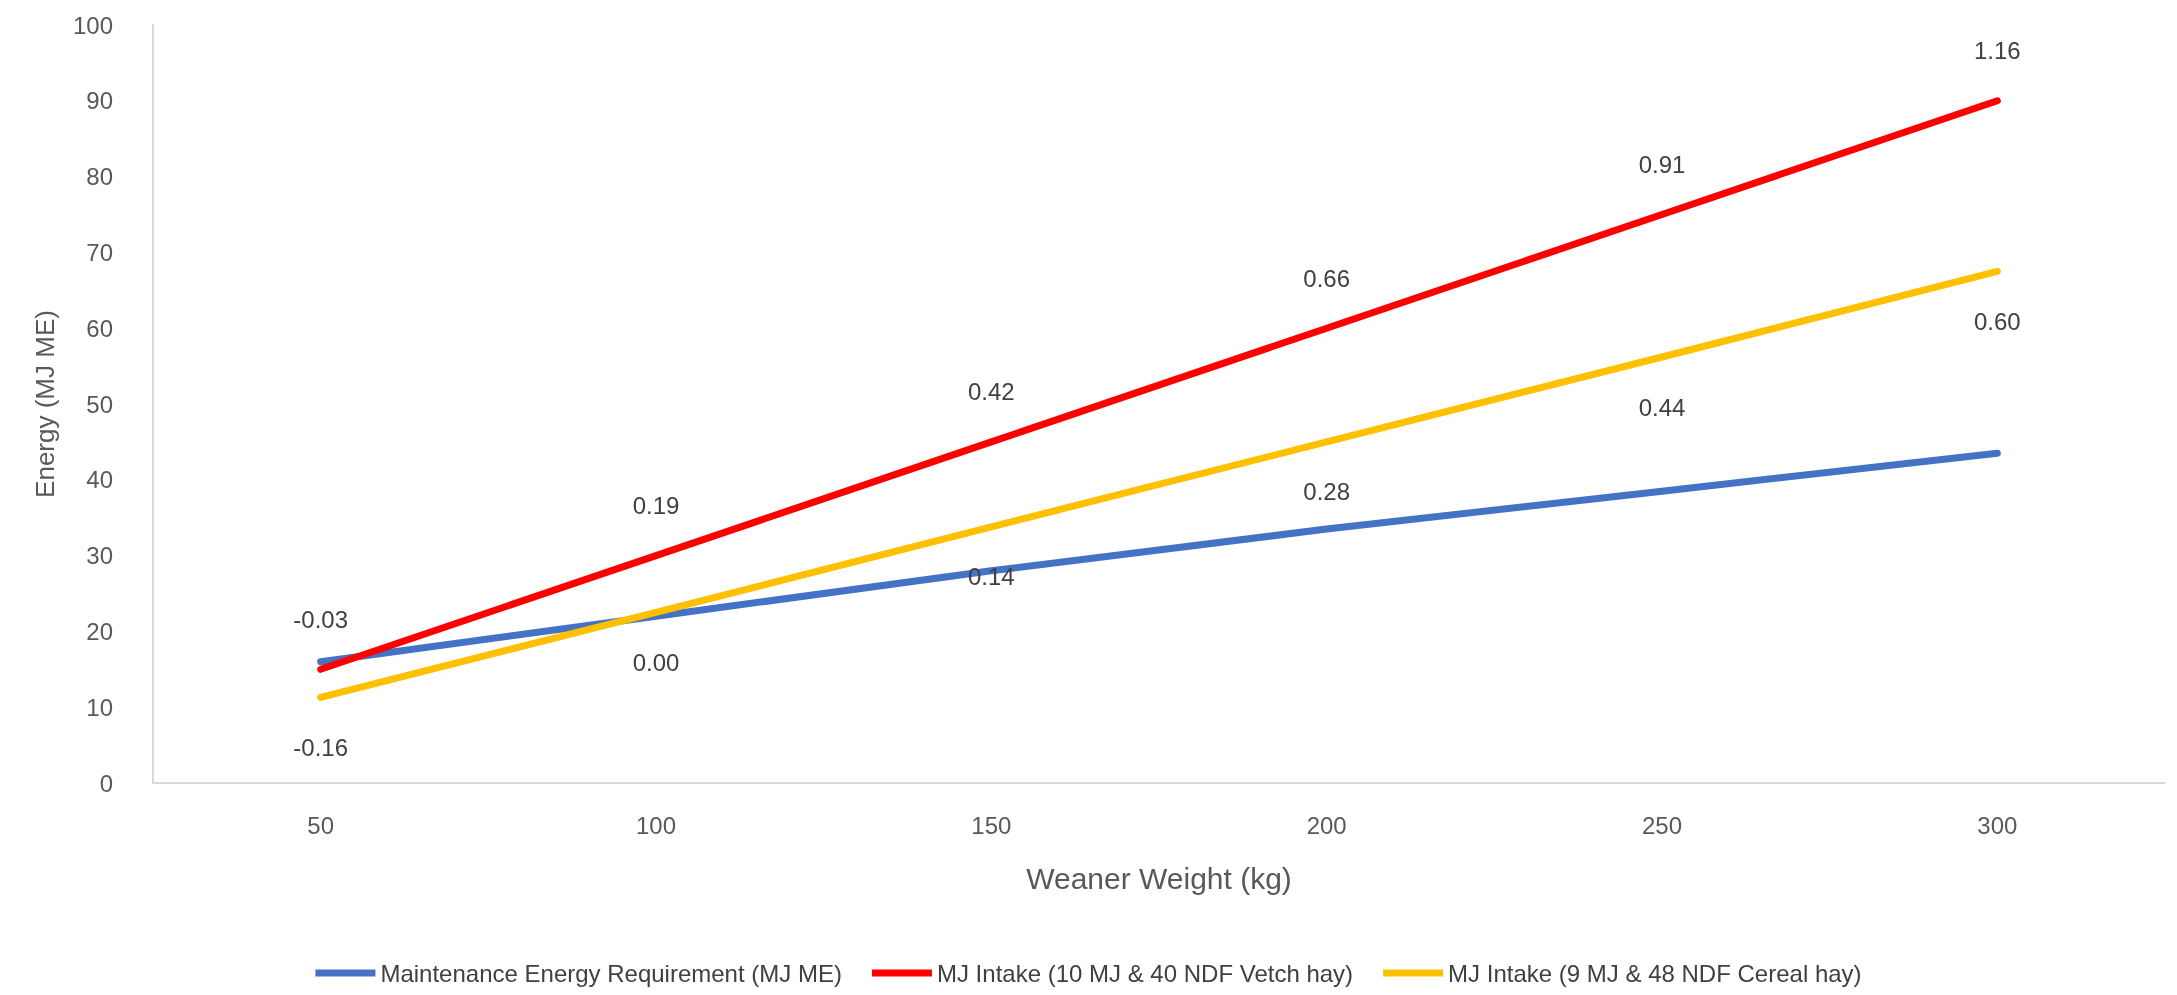  Describe the element at coordinates (99, 480) in the screenshot. I see `y-tick-label: 40` at that location.